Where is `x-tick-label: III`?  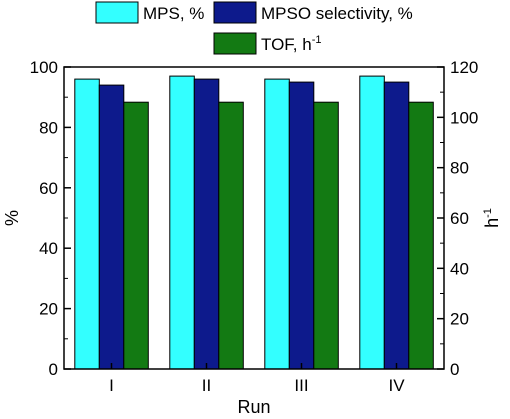
x-tick-label: III is located at coordinates (301, 385).